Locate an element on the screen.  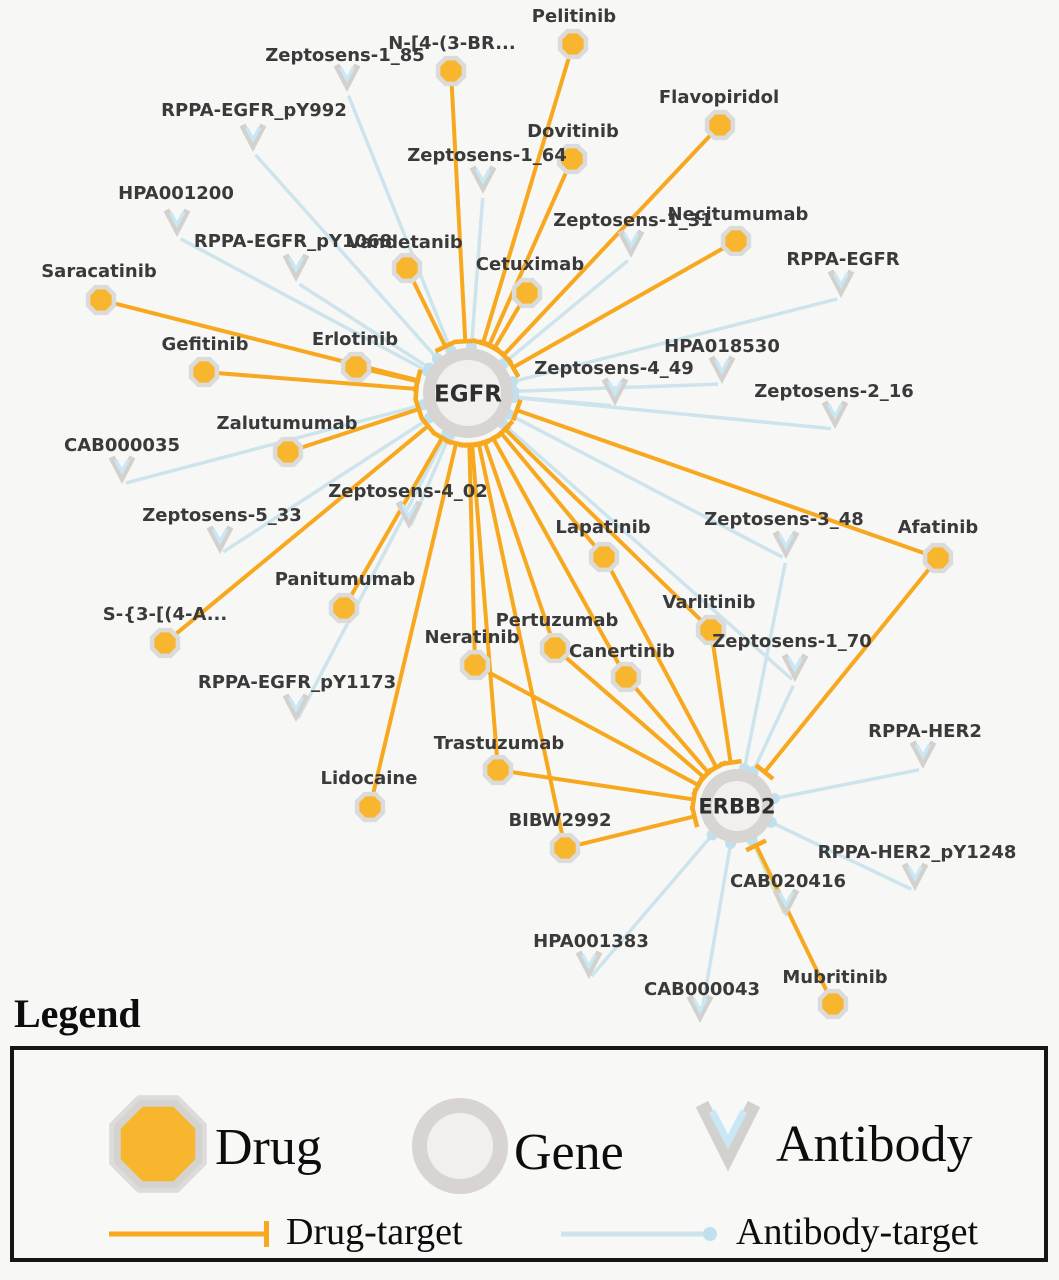
antibody-node-cab000043 is located at coordinates (700, 1008).